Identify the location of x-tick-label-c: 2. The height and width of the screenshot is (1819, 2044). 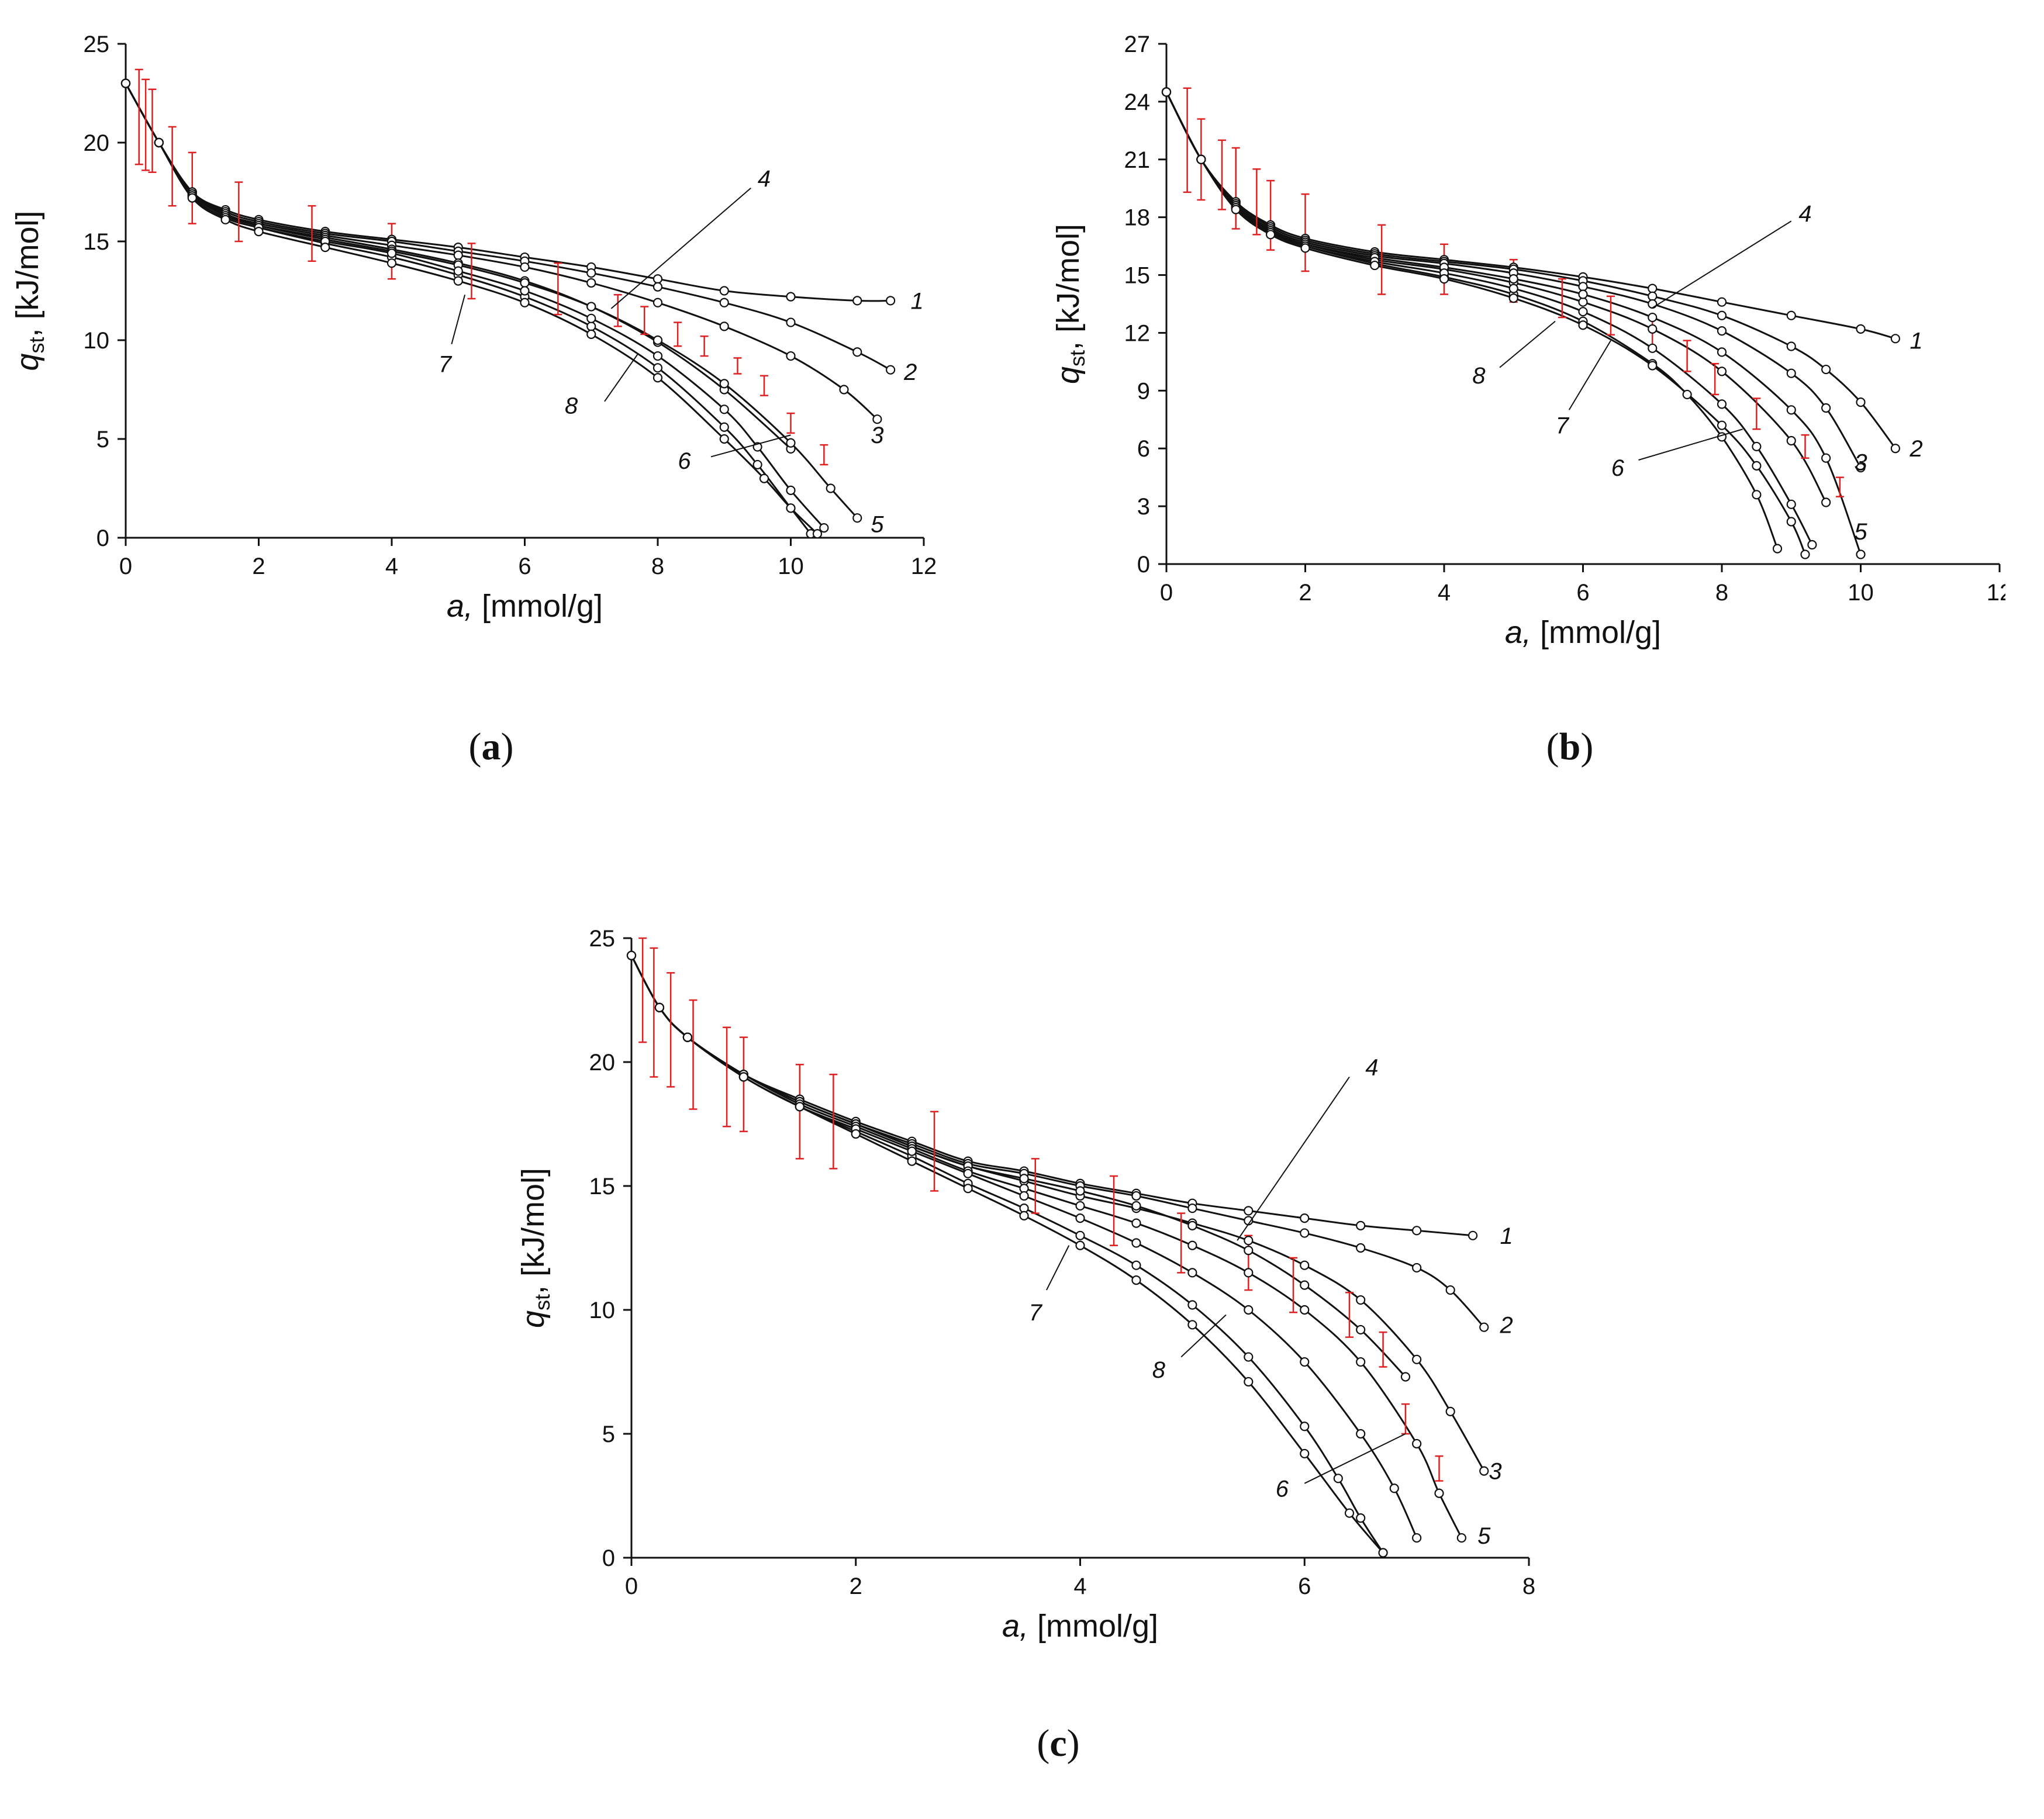
(856, 1586).